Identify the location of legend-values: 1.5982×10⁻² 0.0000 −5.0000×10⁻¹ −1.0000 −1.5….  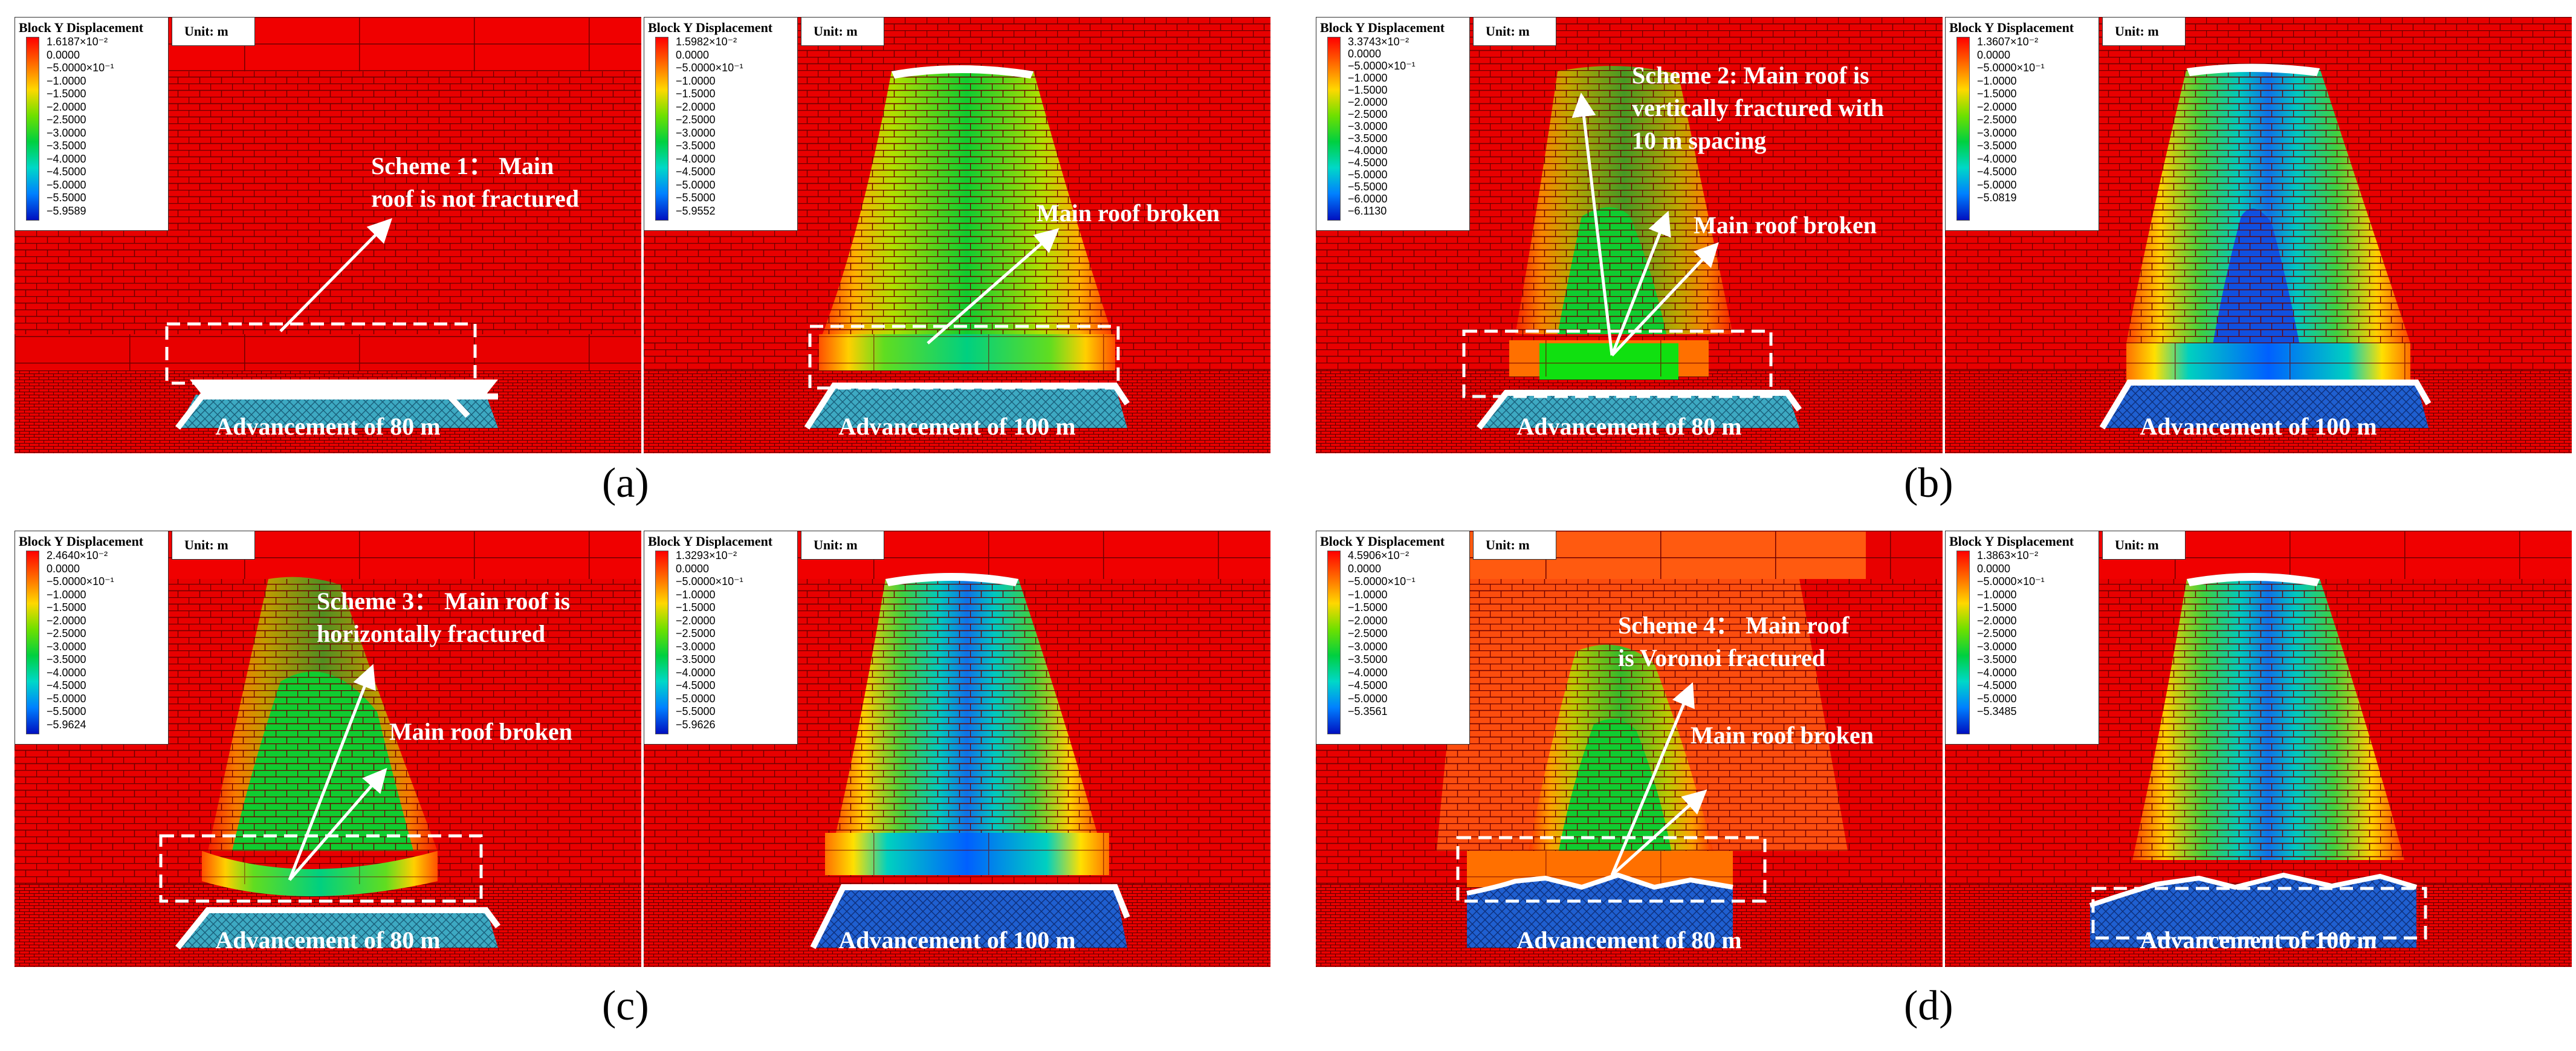
(709, 127).